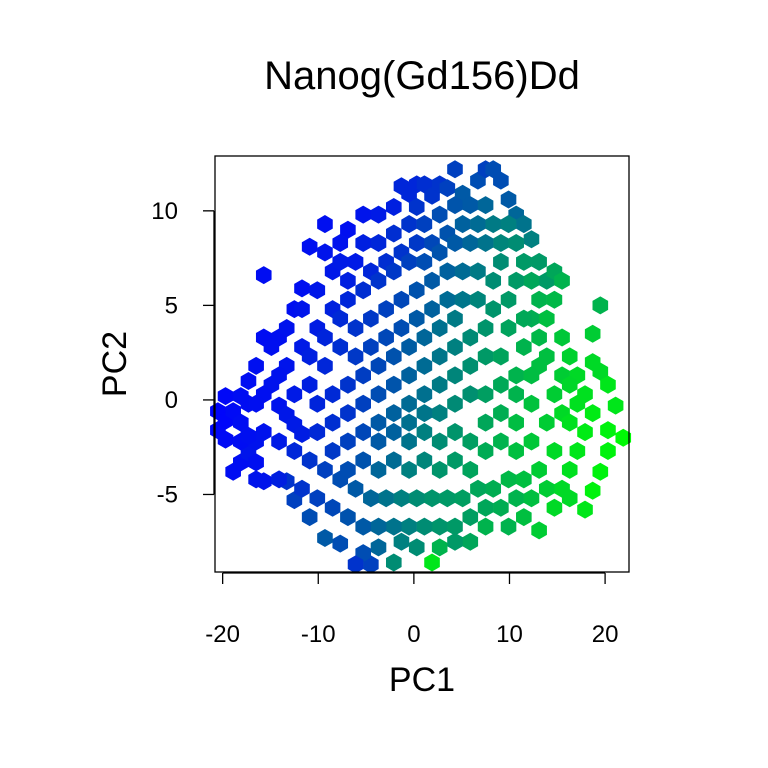  Describe the element at coordinates (183, 353) in the screenshot. I see `y-axis: -5 0 5 10` at that location.